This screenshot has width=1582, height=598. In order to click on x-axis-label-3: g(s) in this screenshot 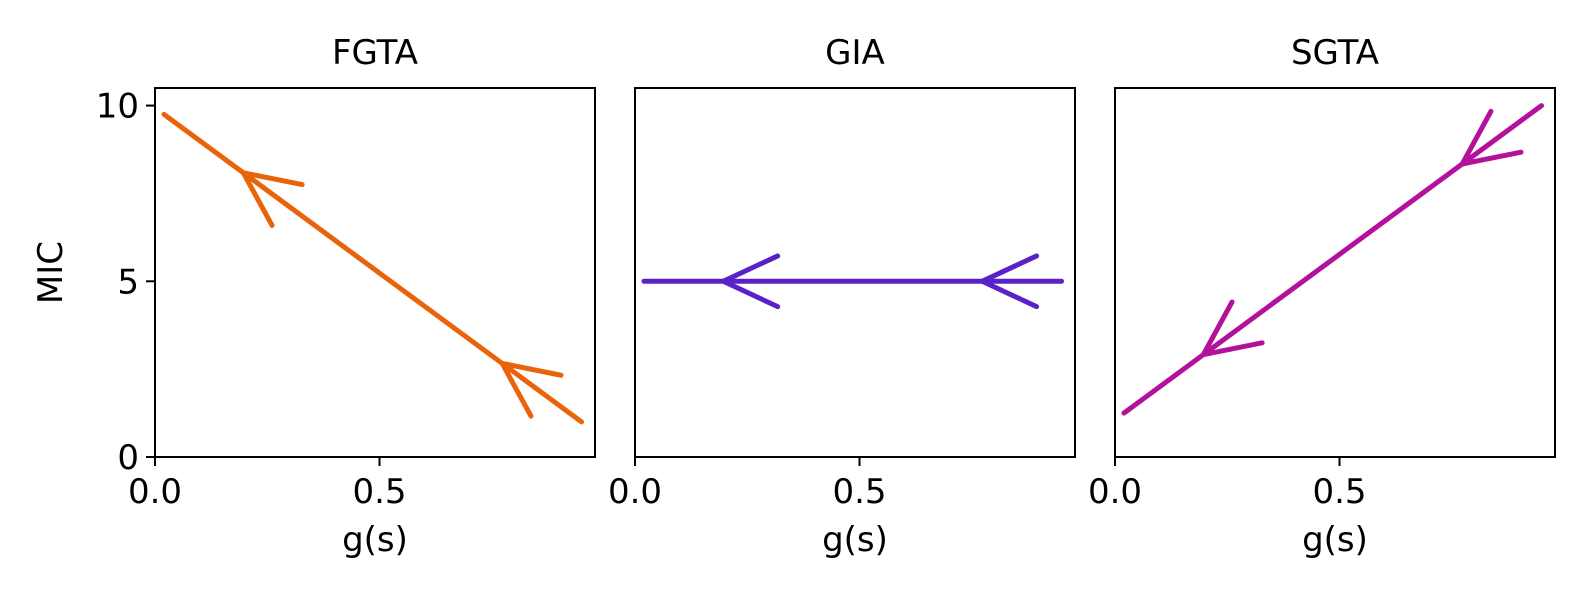, I will do `click(1335, 540)`.